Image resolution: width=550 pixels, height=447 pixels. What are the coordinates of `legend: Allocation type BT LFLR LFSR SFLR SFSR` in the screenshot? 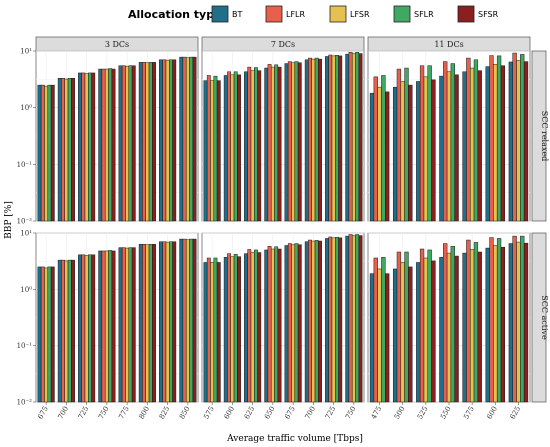 It's located at (313, 14).